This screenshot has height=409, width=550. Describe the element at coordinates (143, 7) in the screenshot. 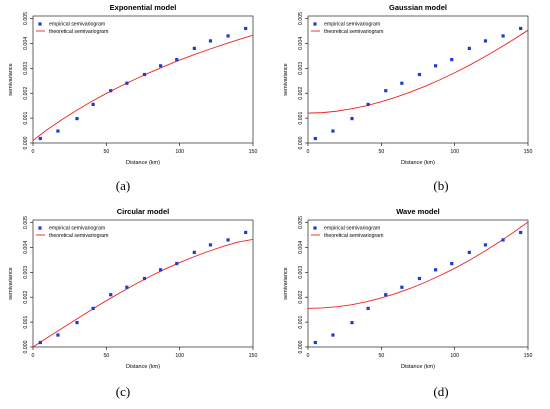

I see `chart-title: Exponential model` at that location.